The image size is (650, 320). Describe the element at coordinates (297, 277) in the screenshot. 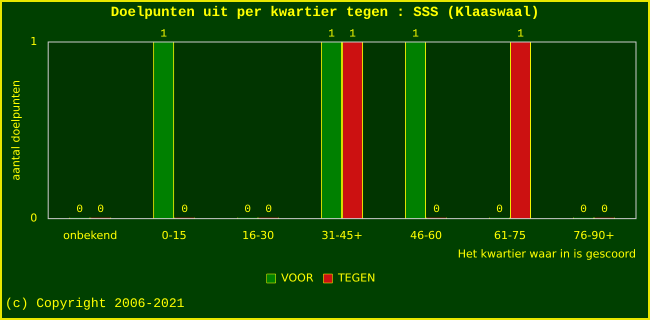

I see `legend-label: VOOR` at that location.